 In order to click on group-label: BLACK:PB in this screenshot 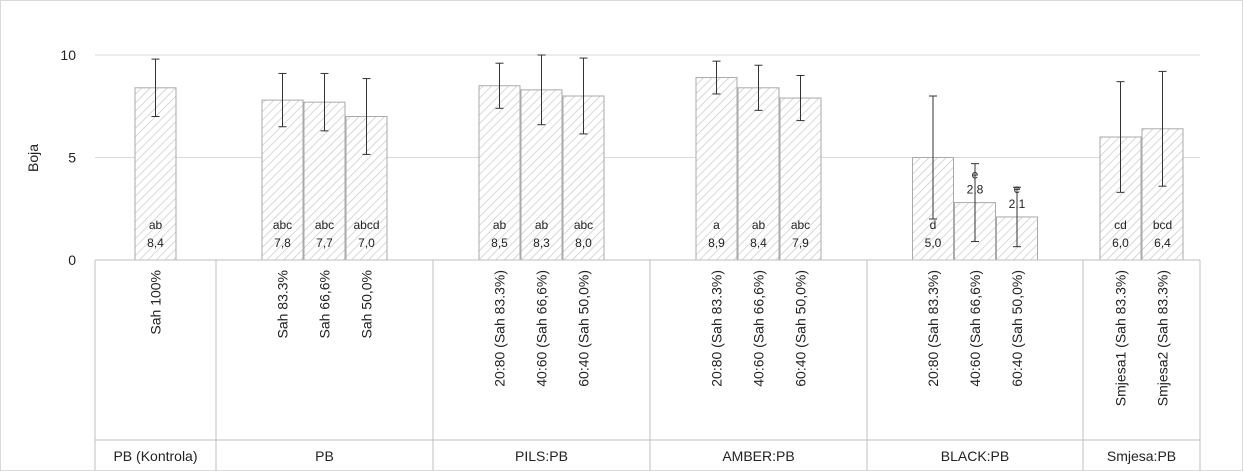, I will do `click(975, 456)`.